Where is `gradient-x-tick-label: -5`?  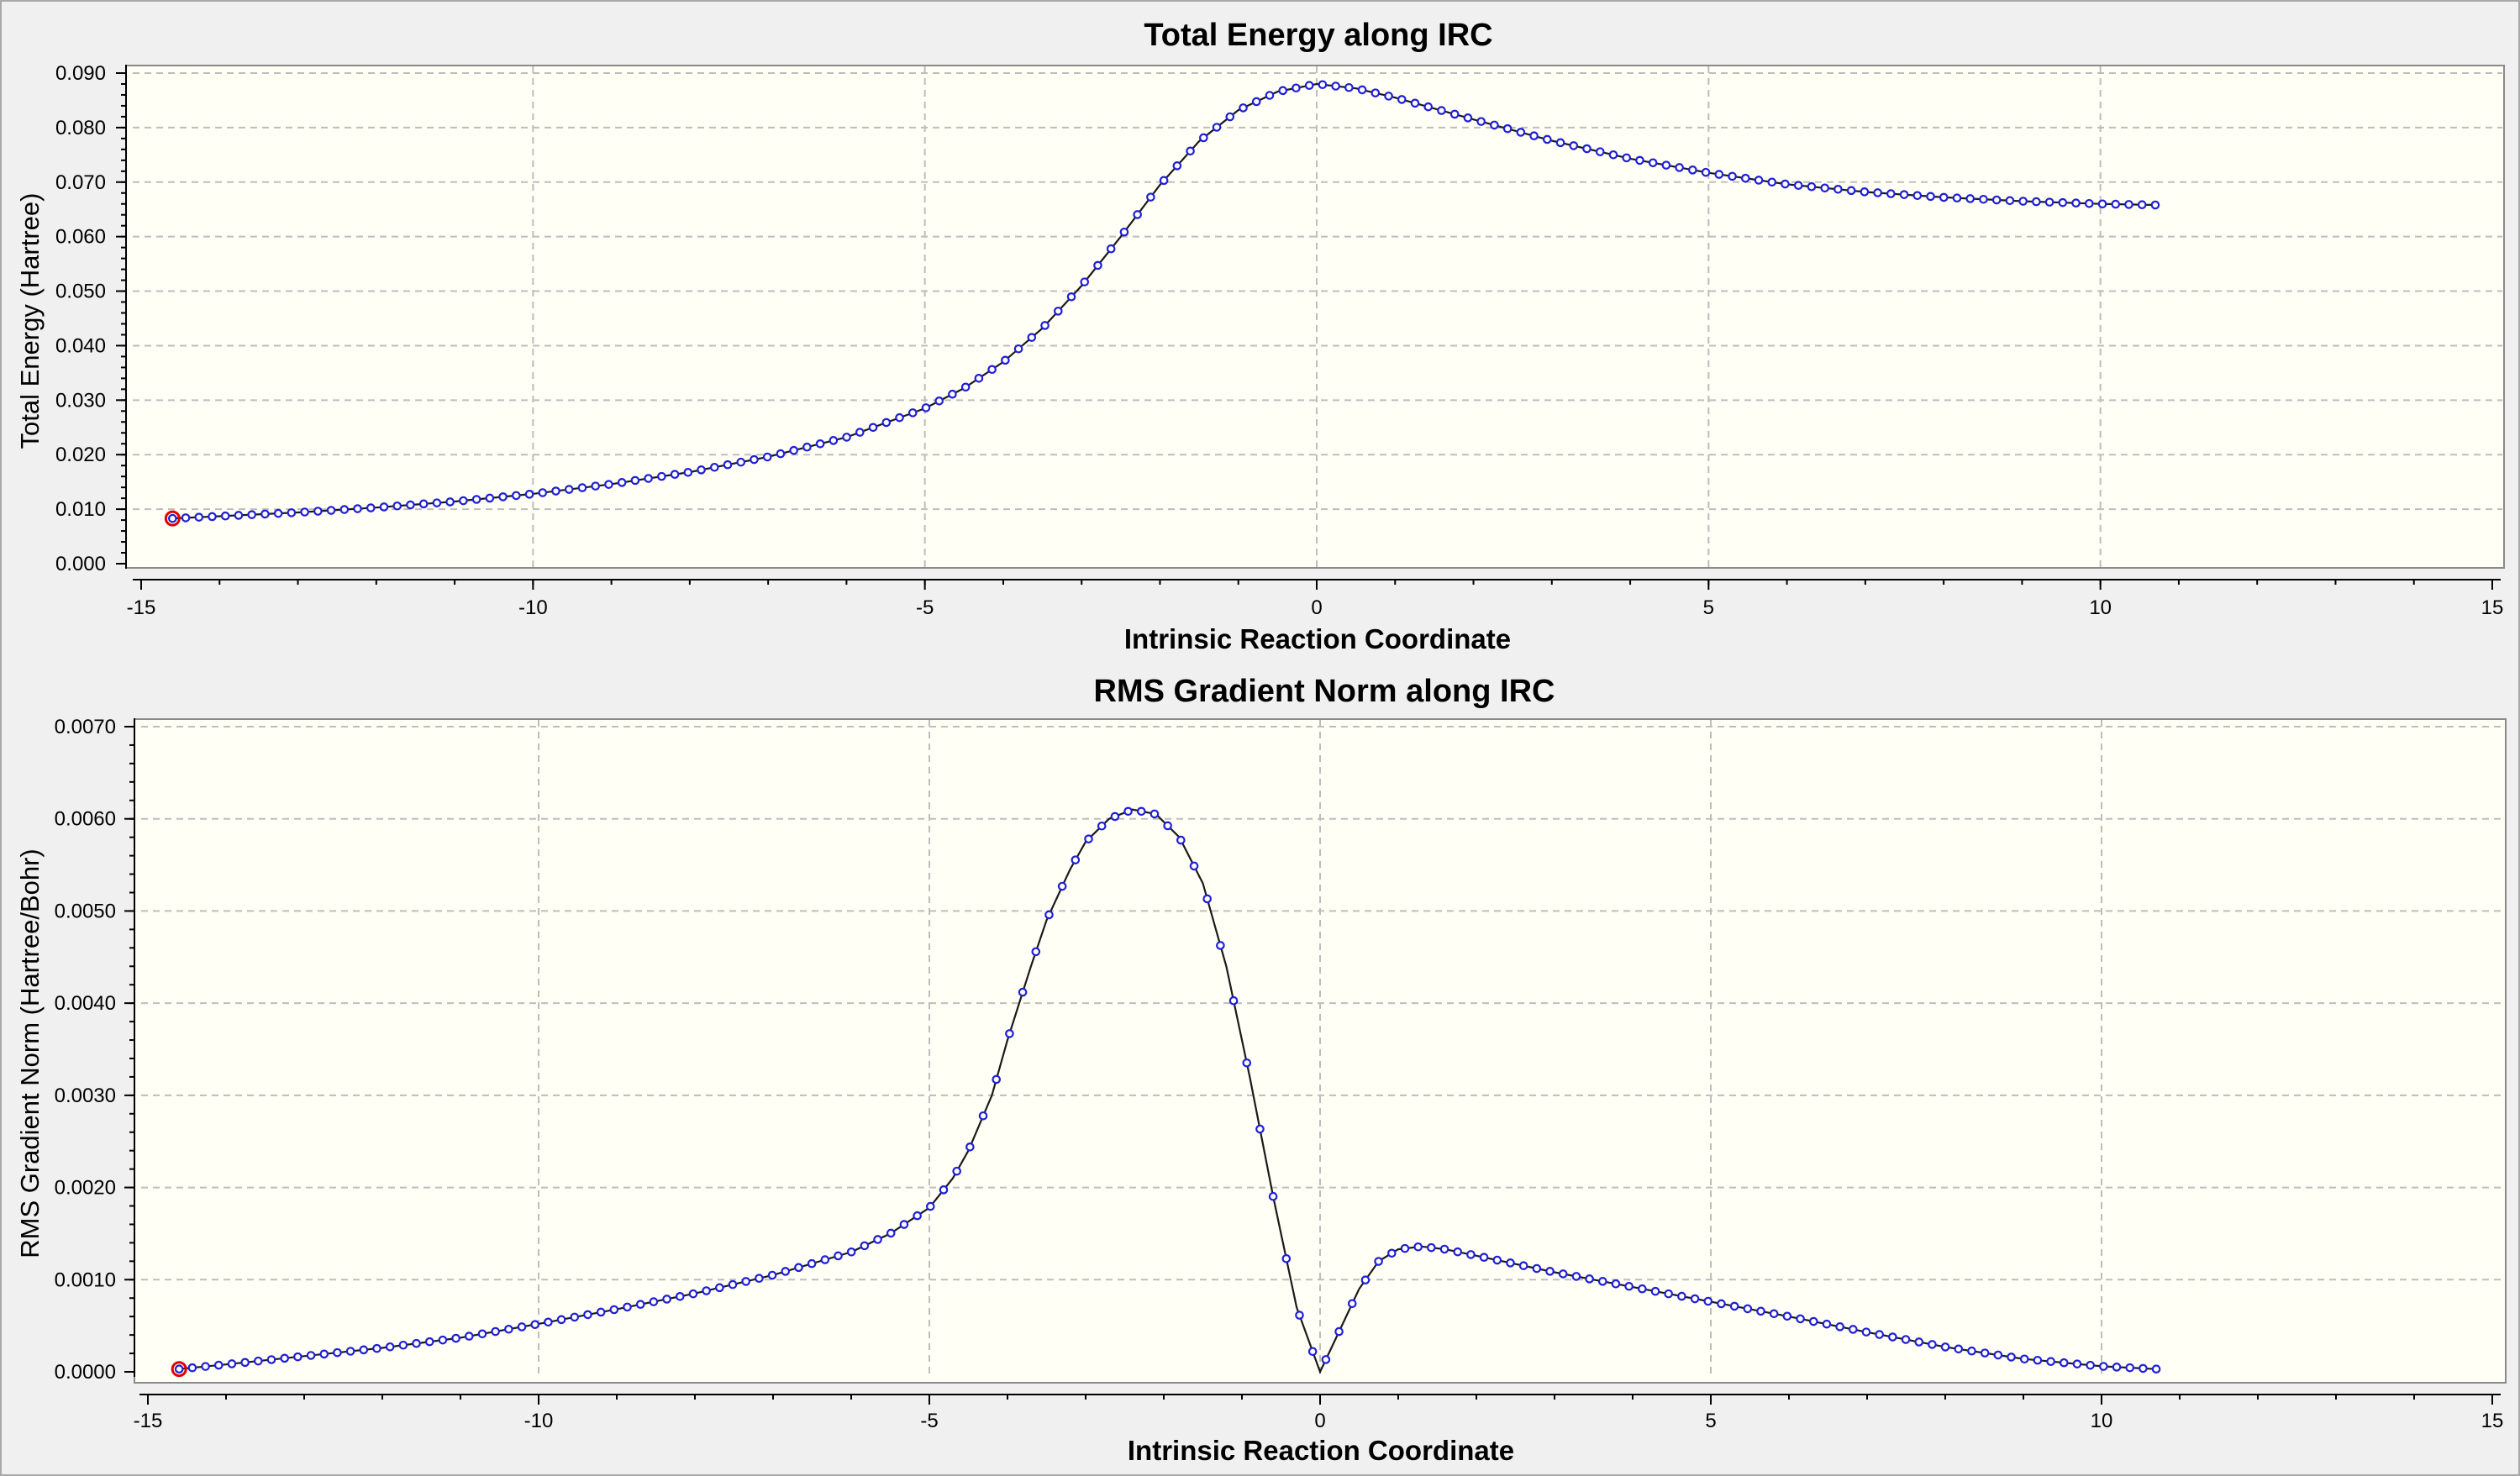
gradient-x-tick-label: -5 is located at coordinates (929, 1421).